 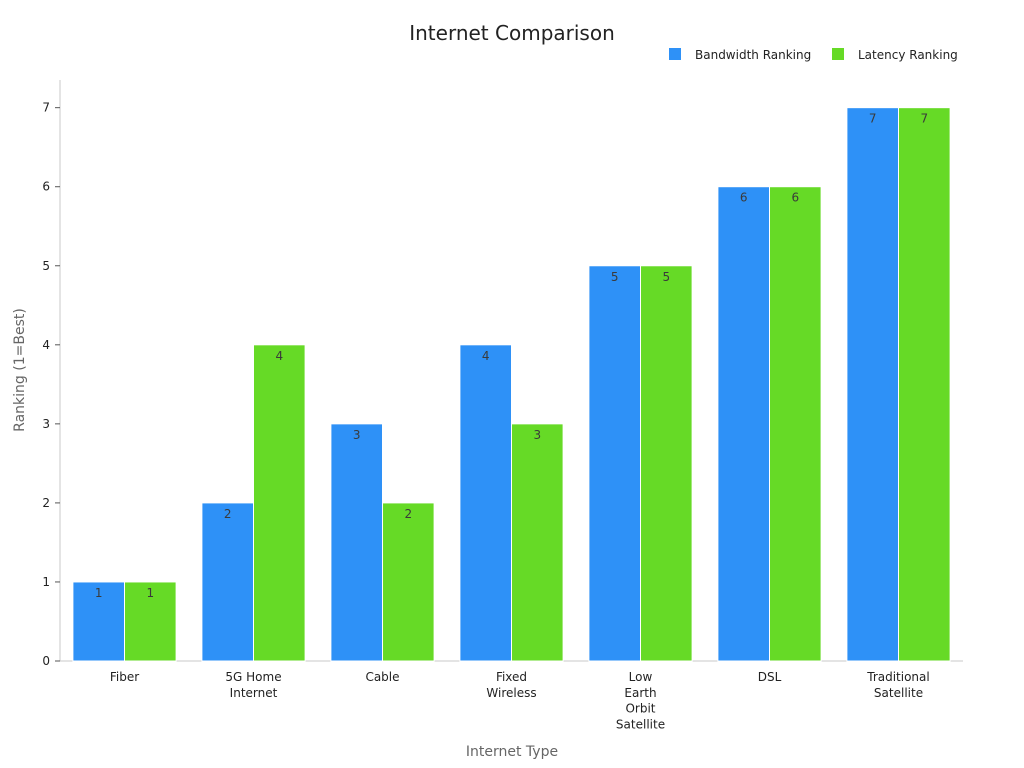 What do you see at coordinates (253, 677) in the screenshot?
I see `x-tick-label-line: 5G Home` at bounding box center [253, 677].